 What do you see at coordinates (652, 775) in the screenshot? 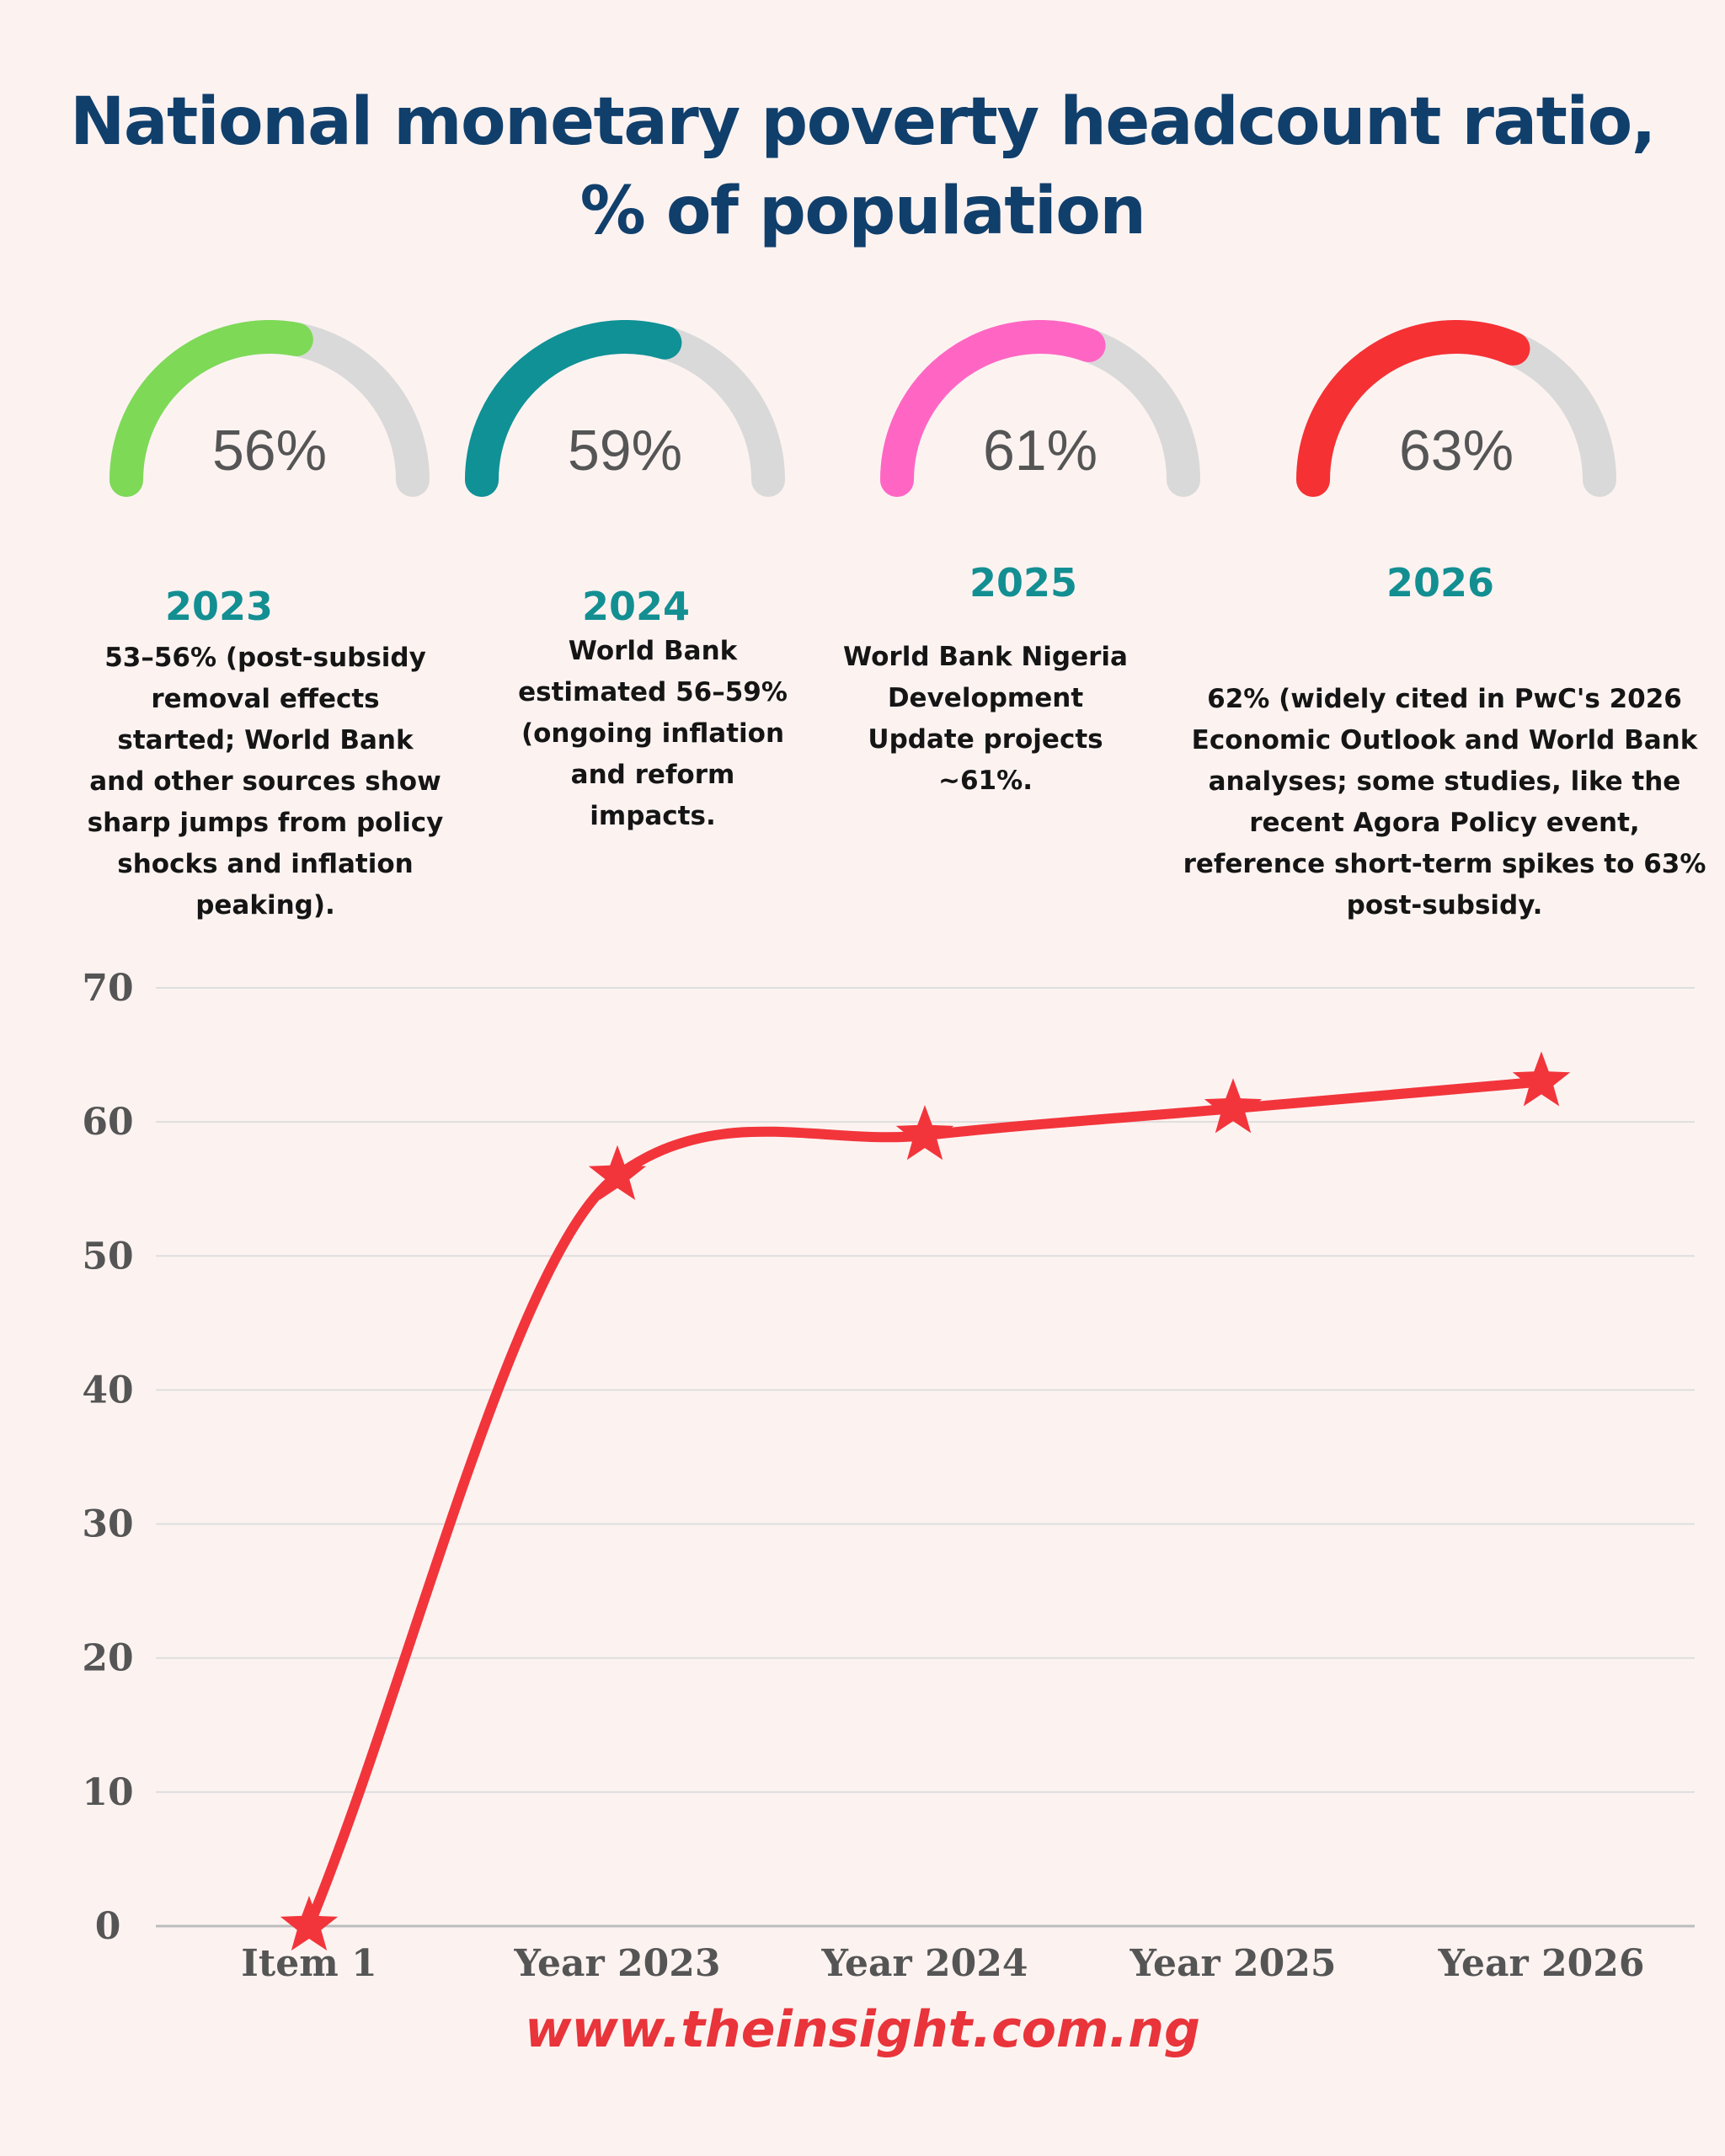
I see `description-line: and reform` at bounding box center [652, 775].